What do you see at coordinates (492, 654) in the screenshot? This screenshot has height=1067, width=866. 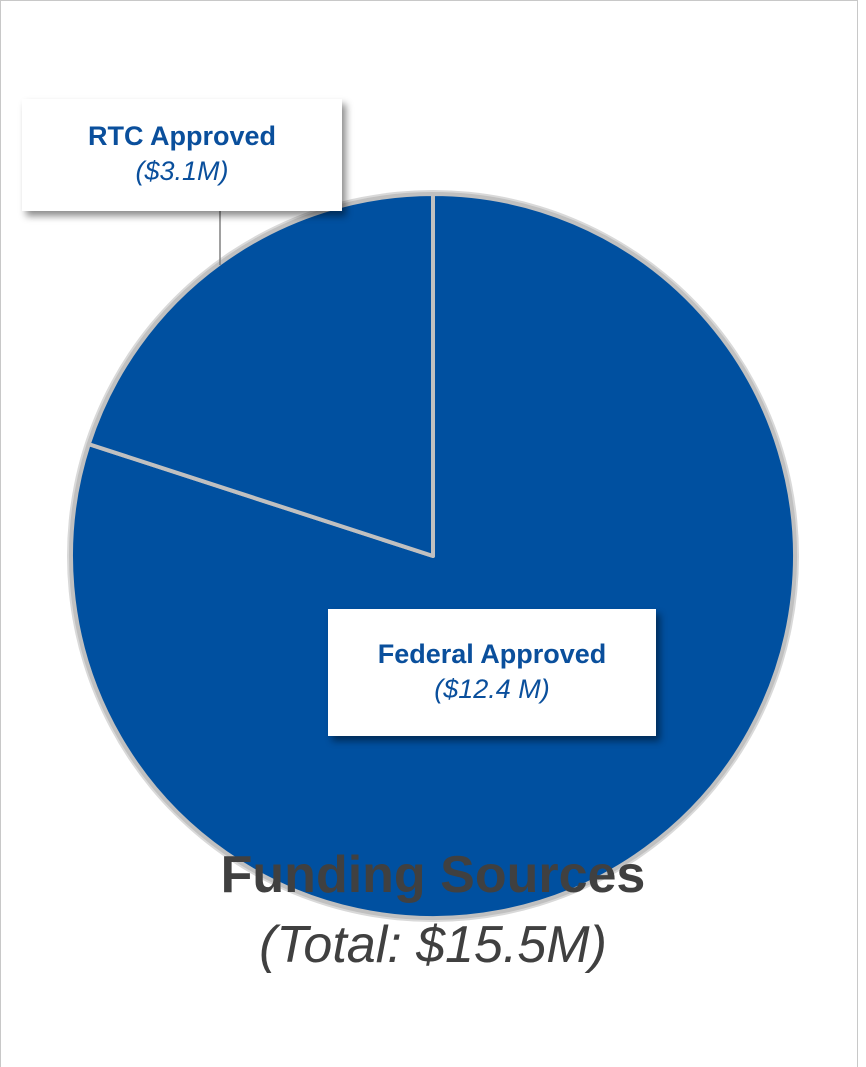 I see `data-label-federal-name: Federal Approved` at bounding box center [492, 654].